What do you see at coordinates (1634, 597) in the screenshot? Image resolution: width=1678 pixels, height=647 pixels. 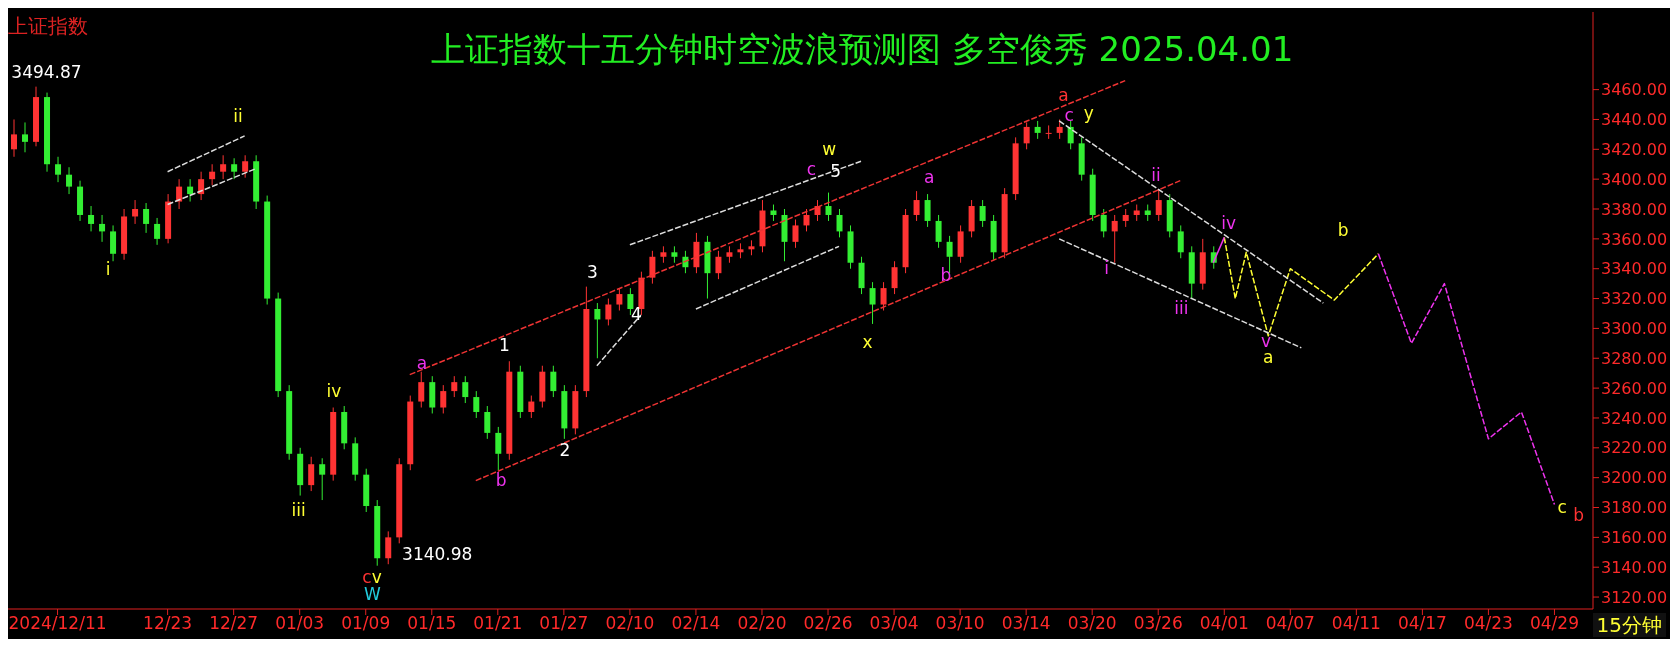 I see `y-tick-label: 3120.00` at bounding box center [1634, 597].